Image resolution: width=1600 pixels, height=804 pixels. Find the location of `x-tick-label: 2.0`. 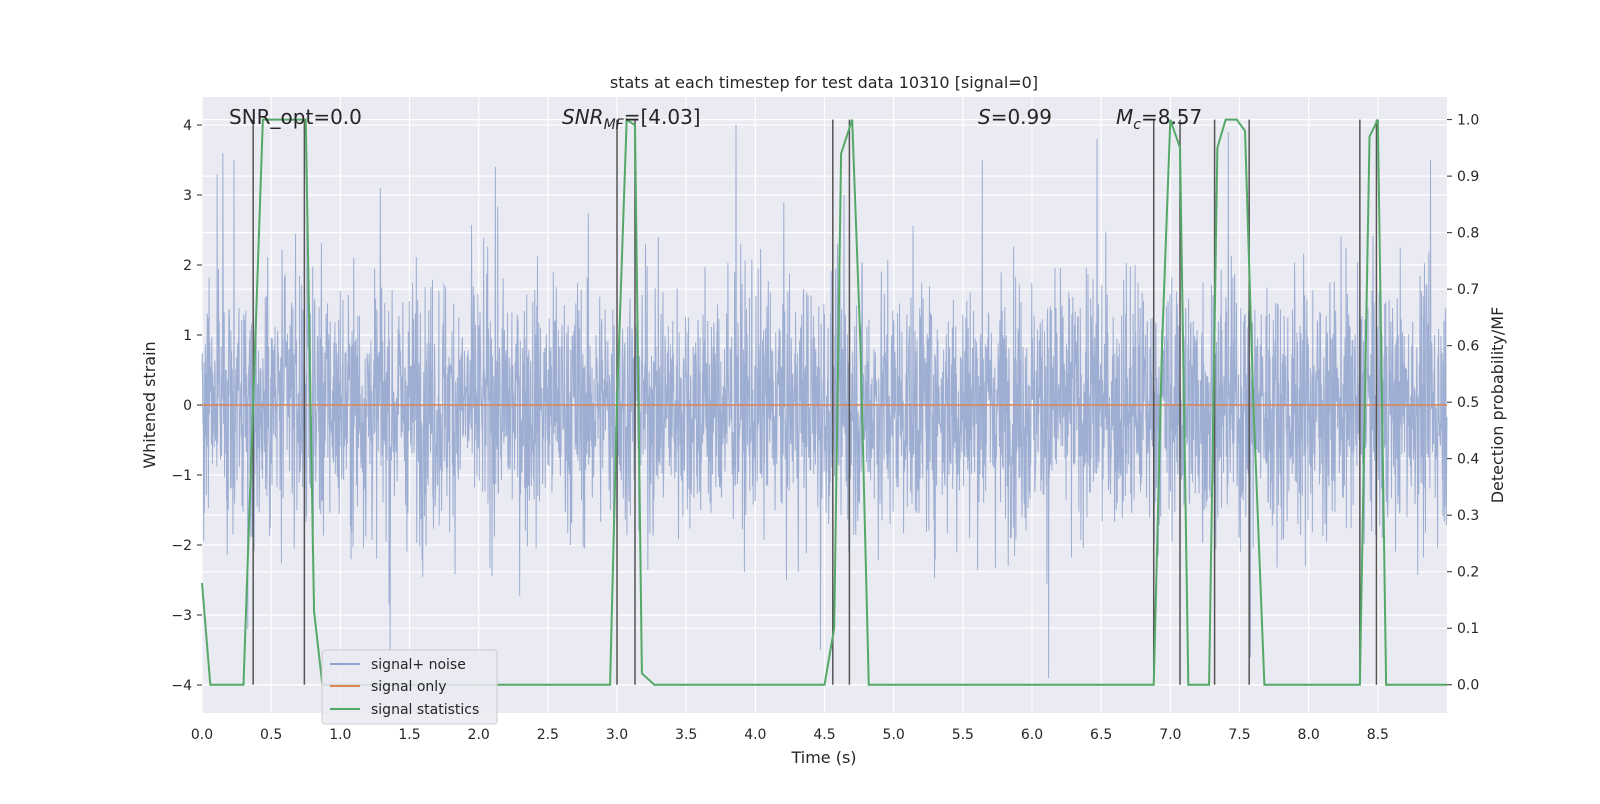

x-tick-label: 2.0 is located at coordinates (479, 735).